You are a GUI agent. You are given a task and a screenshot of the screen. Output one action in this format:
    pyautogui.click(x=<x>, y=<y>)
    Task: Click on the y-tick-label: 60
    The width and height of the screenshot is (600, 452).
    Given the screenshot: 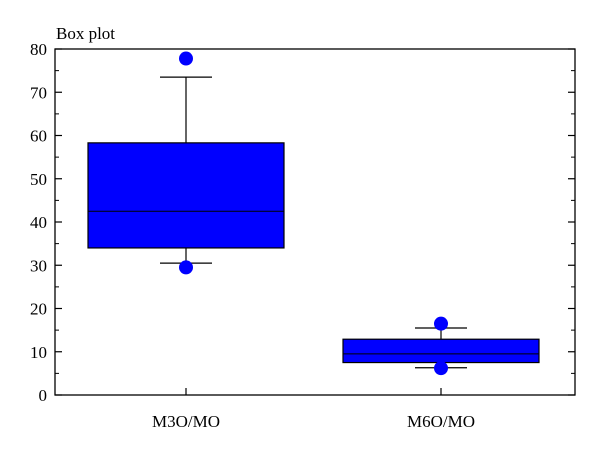 What is the action you would take?
    pyautogui.click(x=38, y=136)
    